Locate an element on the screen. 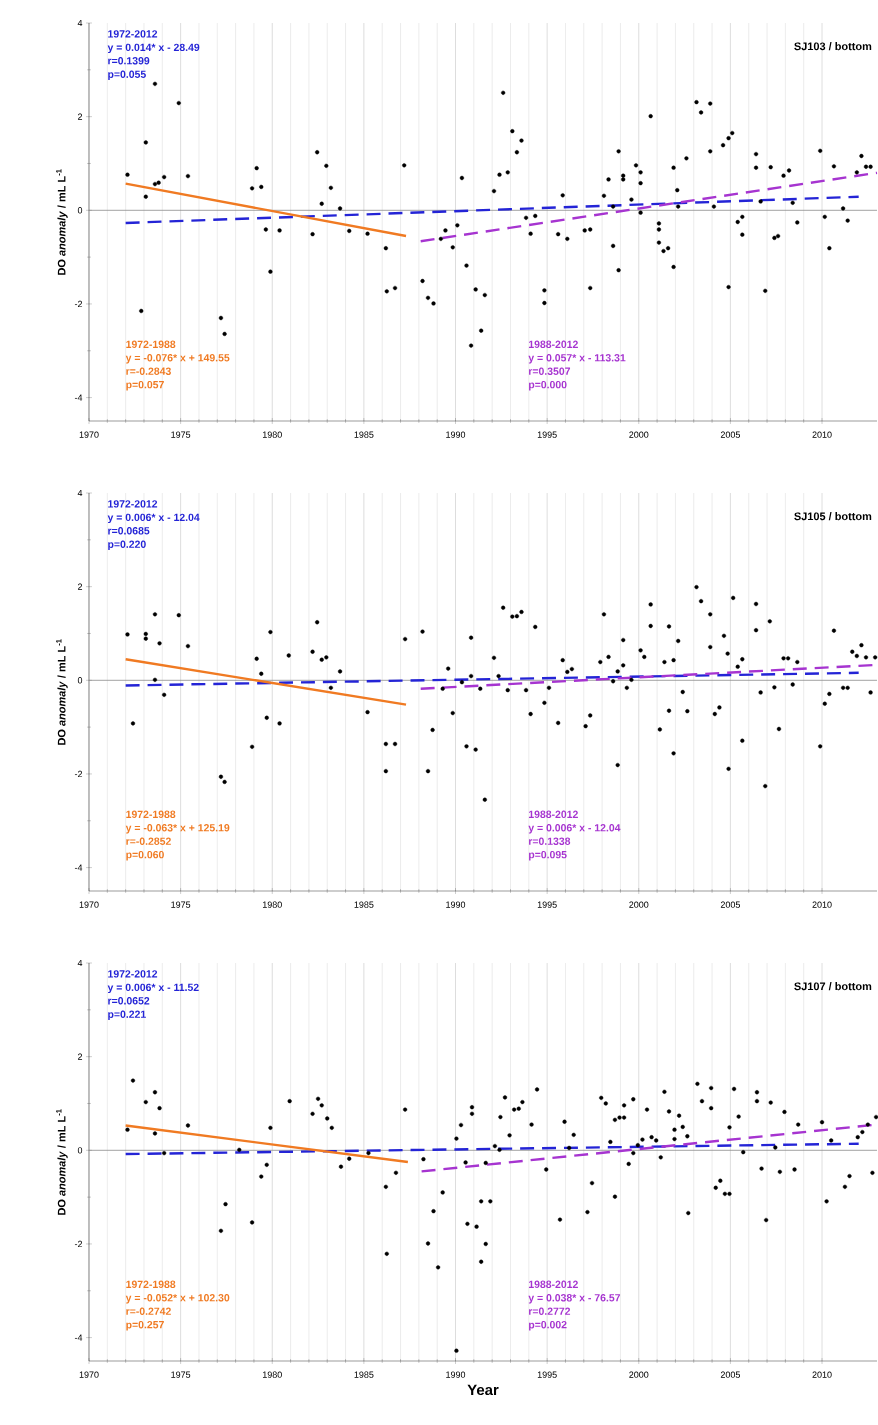 Image resolution: width=878 pixels, height=1425 pixels. annotation: r=0.0652 is located at coordinates (129, 1001).